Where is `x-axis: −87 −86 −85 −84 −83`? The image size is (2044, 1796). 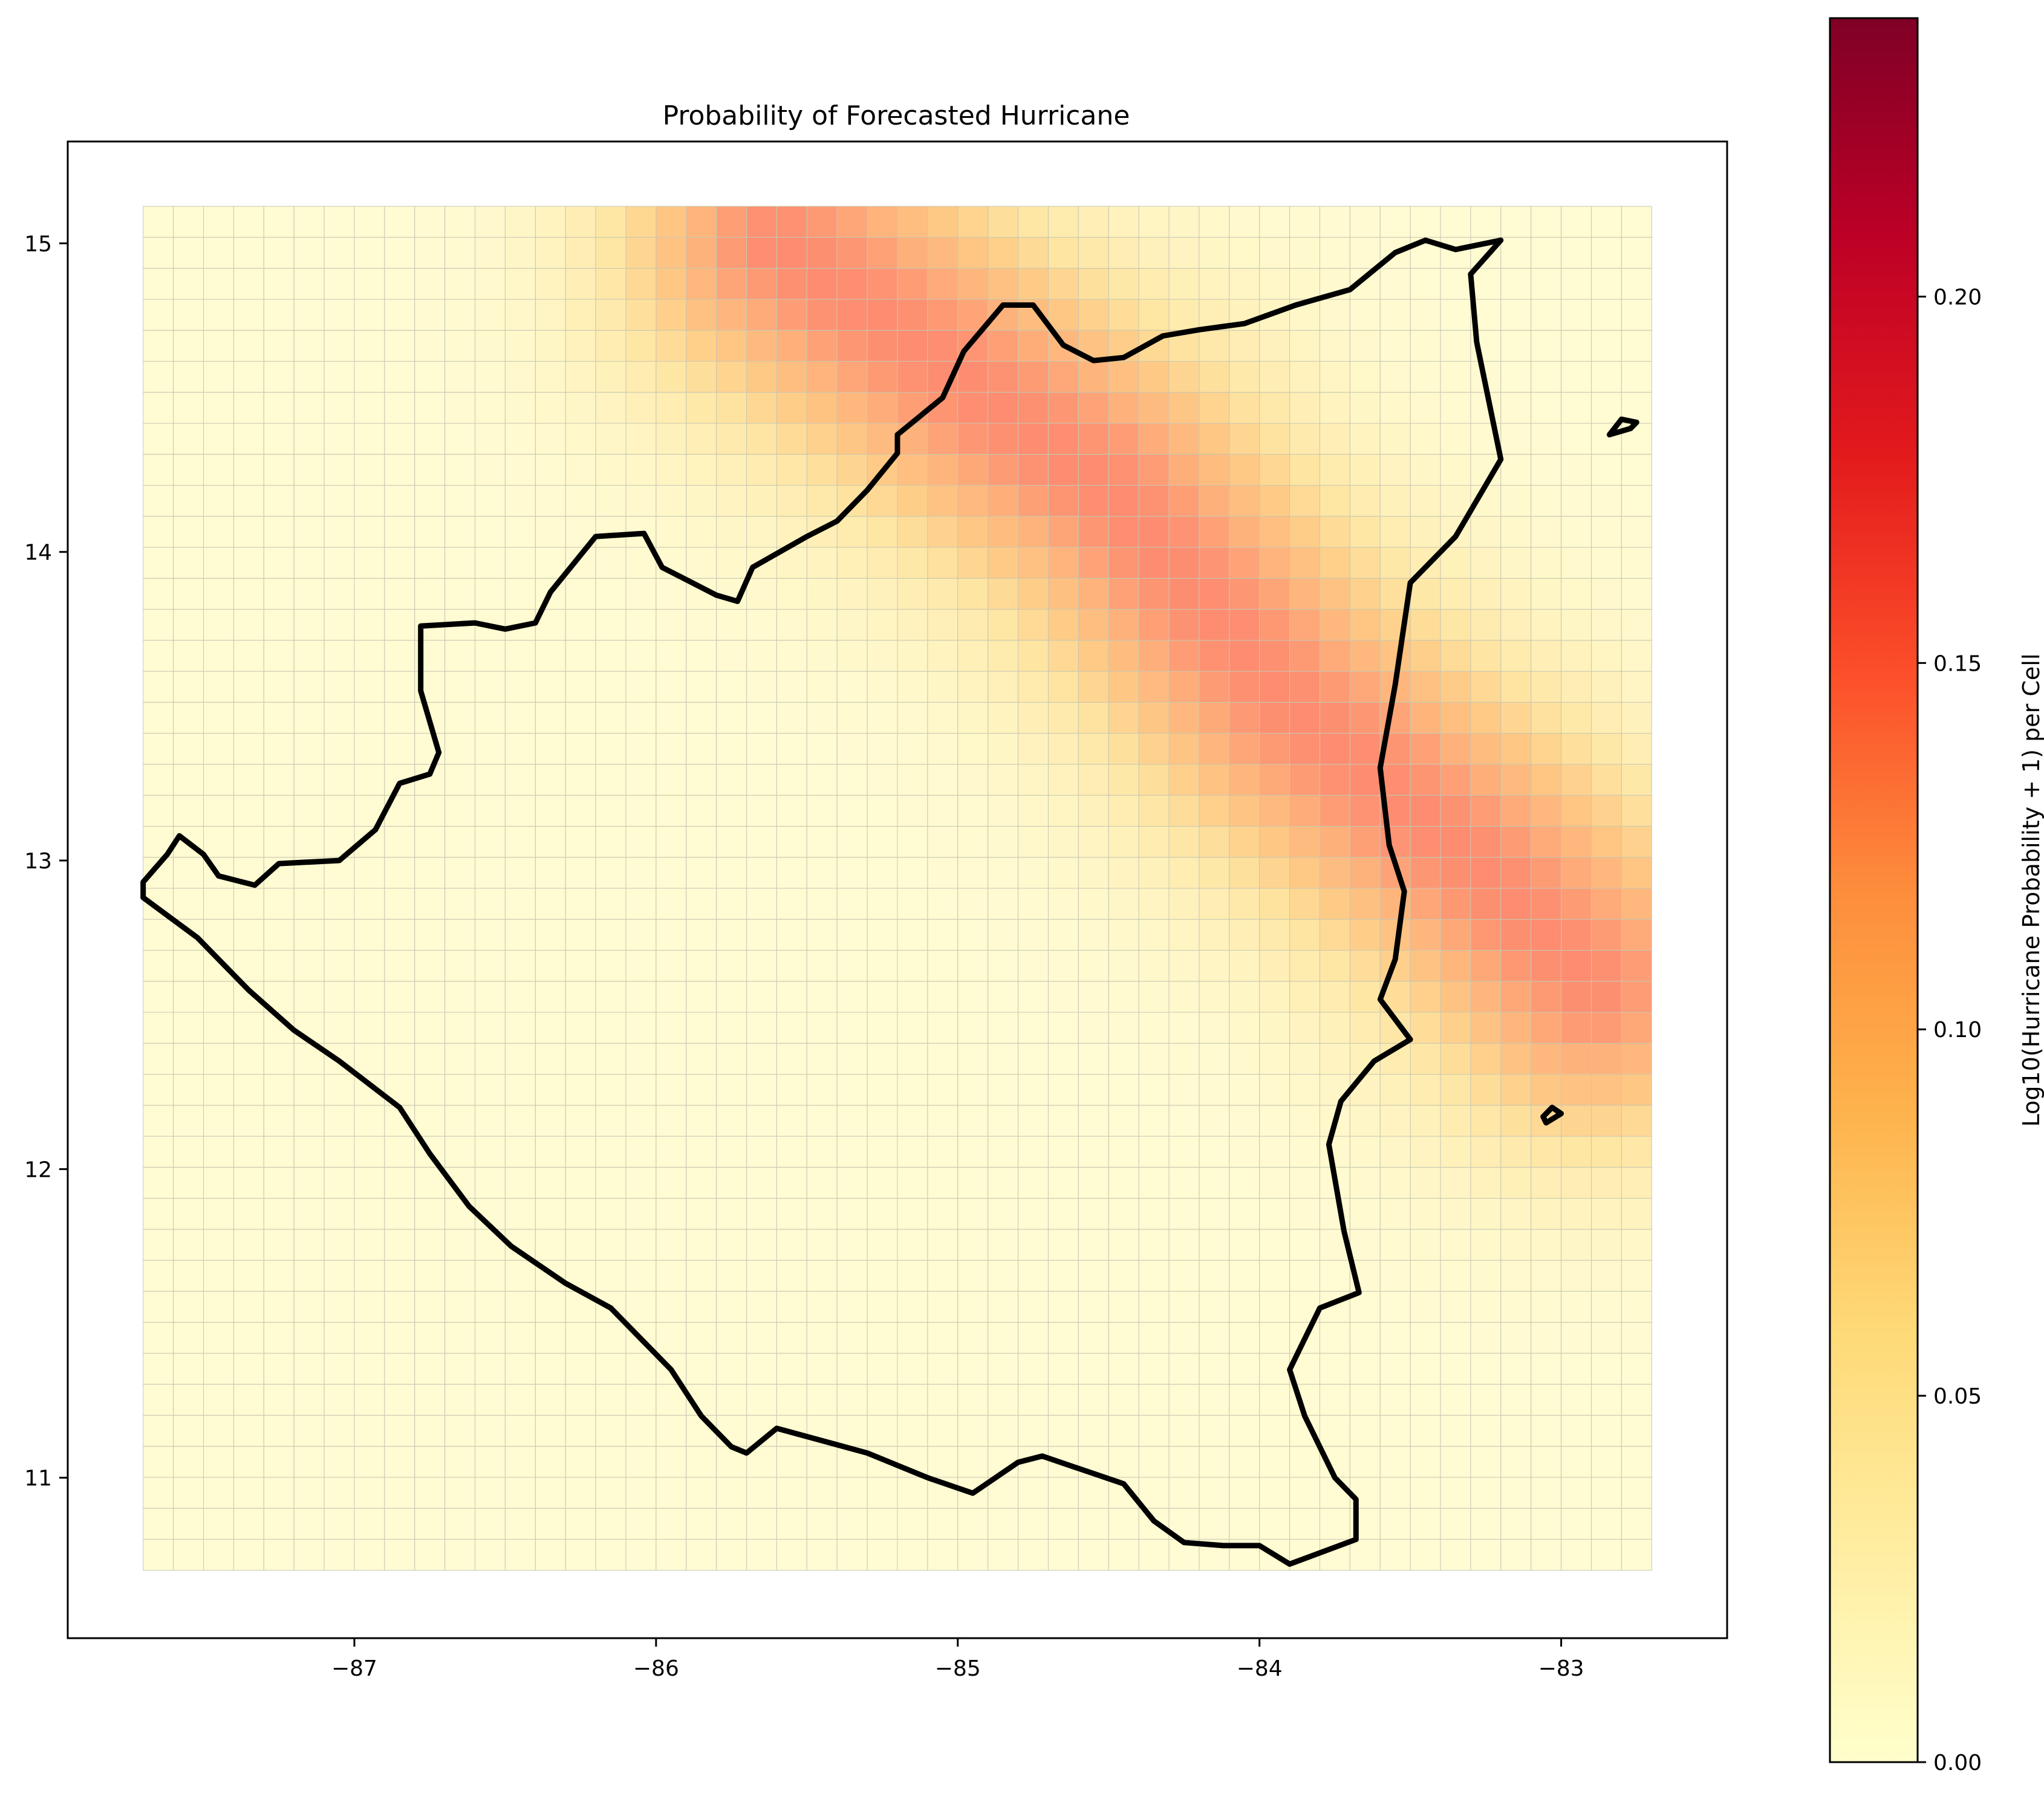
x-axis: −87 −86 −85 −84 −83 is located at coordinates (958, 1659).